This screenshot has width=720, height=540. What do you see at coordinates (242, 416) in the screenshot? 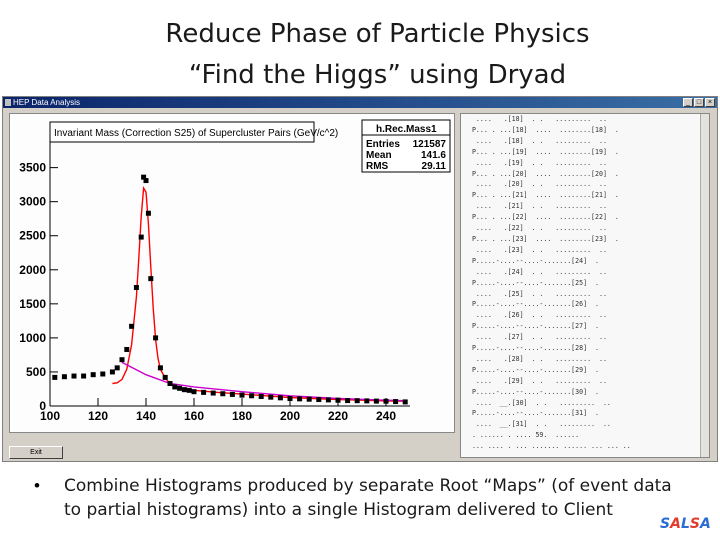
I see `x-tick-label: 180` at bounding box center [242, 416].